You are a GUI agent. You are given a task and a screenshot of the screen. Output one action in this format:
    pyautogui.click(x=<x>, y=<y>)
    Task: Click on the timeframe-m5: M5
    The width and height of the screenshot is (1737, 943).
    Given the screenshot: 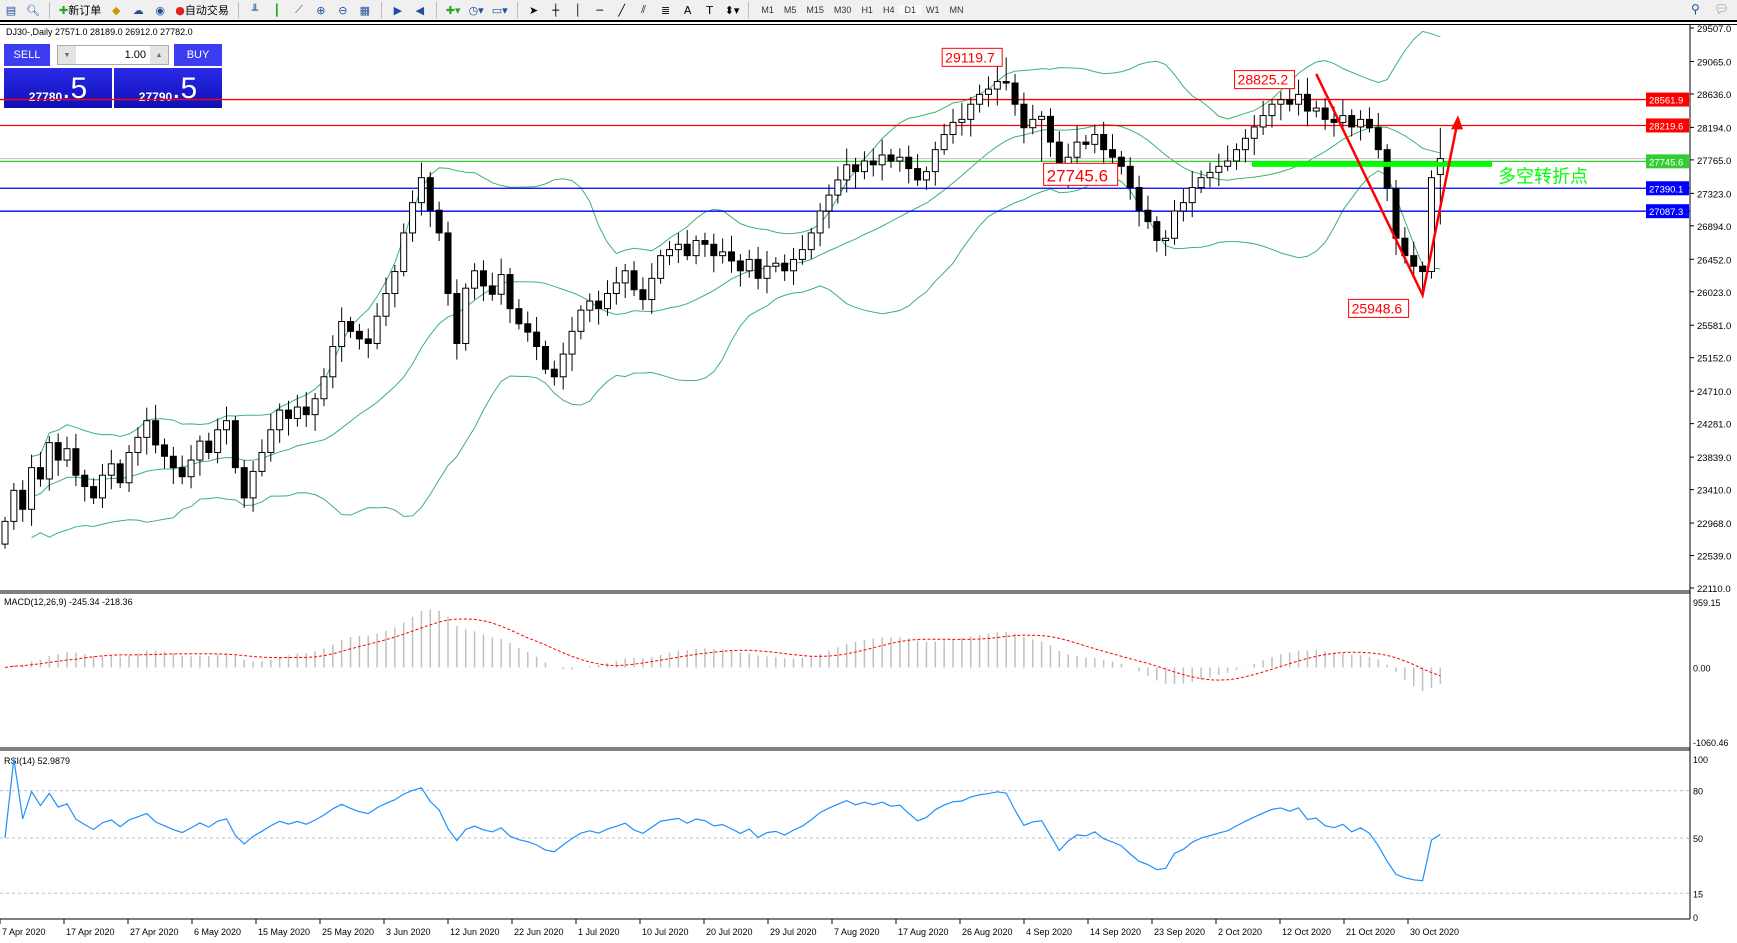 What is the action you would take?
    pyautogui.click(x=790, y=10)
    